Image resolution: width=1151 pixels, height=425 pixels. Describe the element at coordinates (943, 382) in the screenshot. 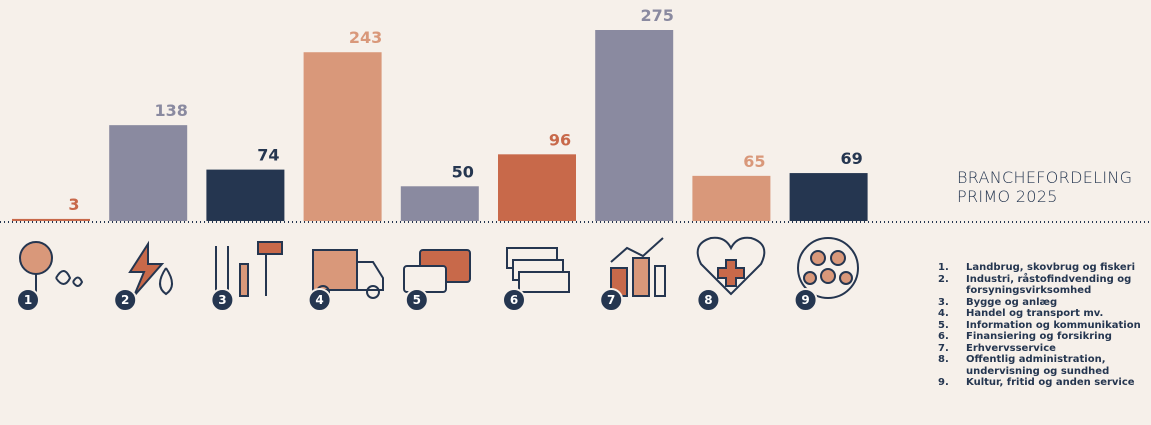

I see `legend-number: 9.` at that location.